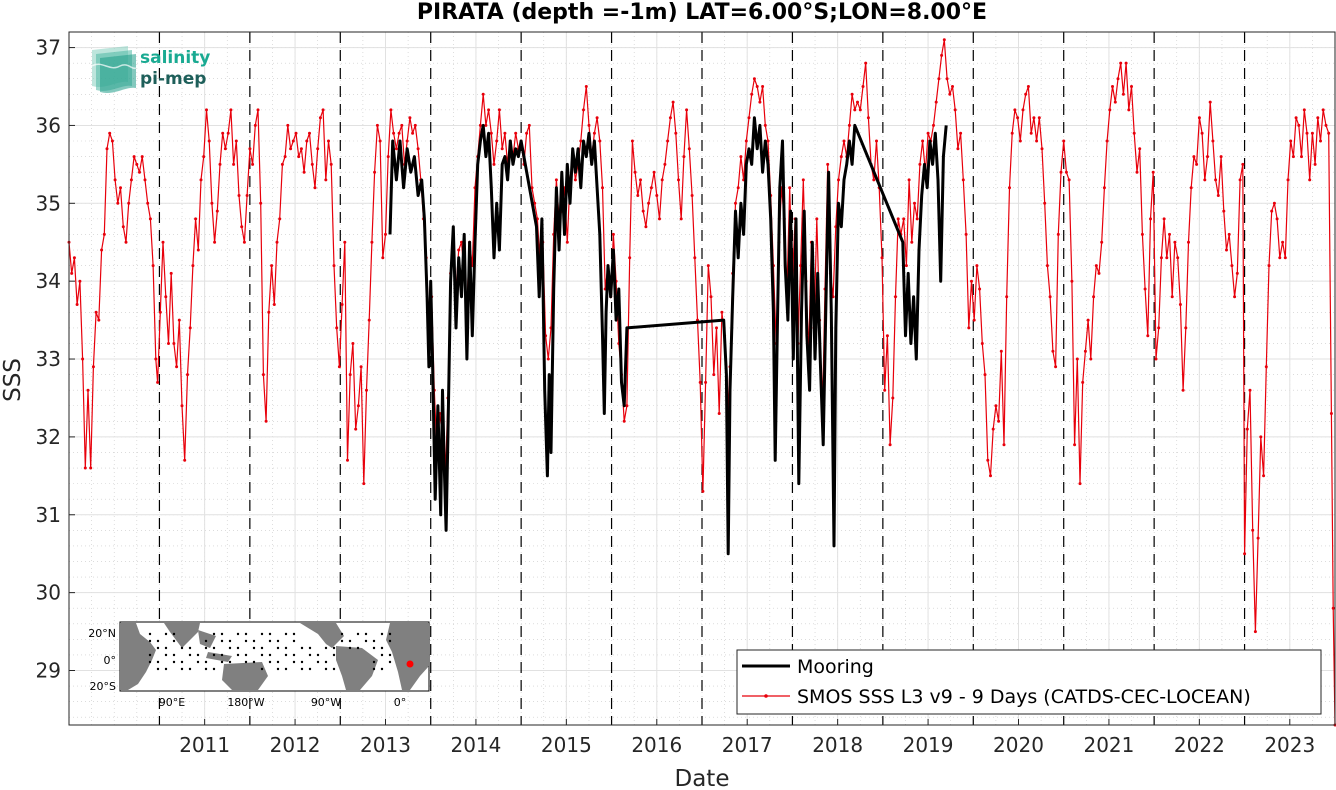  Describe the element at coordinates (48, 359) in the screenshot. I see `y-tick-label-33: 33` at that location.